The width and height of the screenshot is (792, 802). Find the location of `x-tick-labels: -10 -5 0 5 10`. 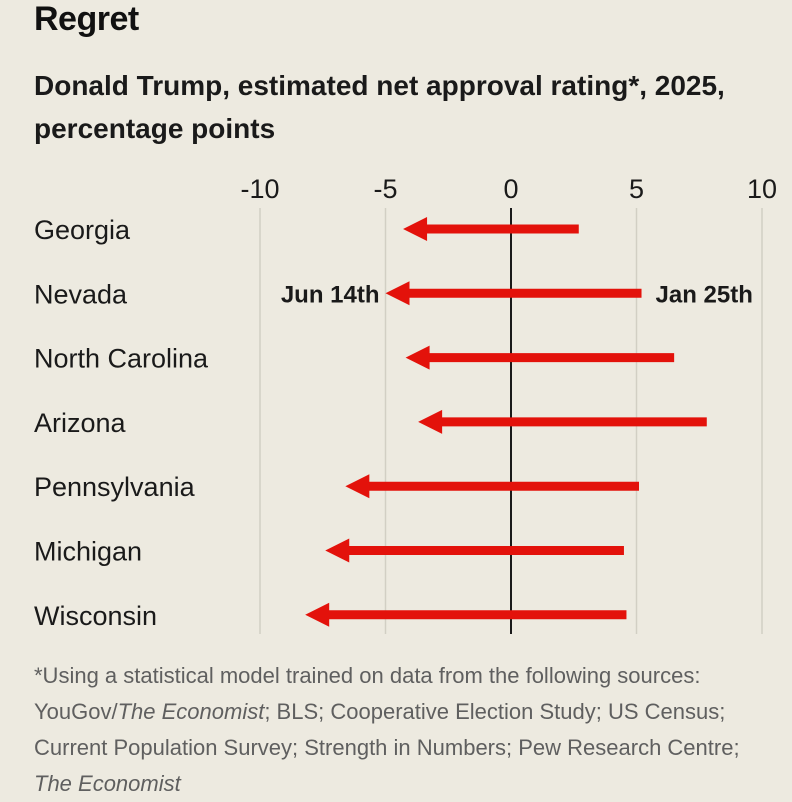

x-tick-labels: -10 -5 0 5 10 is located at coordinates (508, 189).